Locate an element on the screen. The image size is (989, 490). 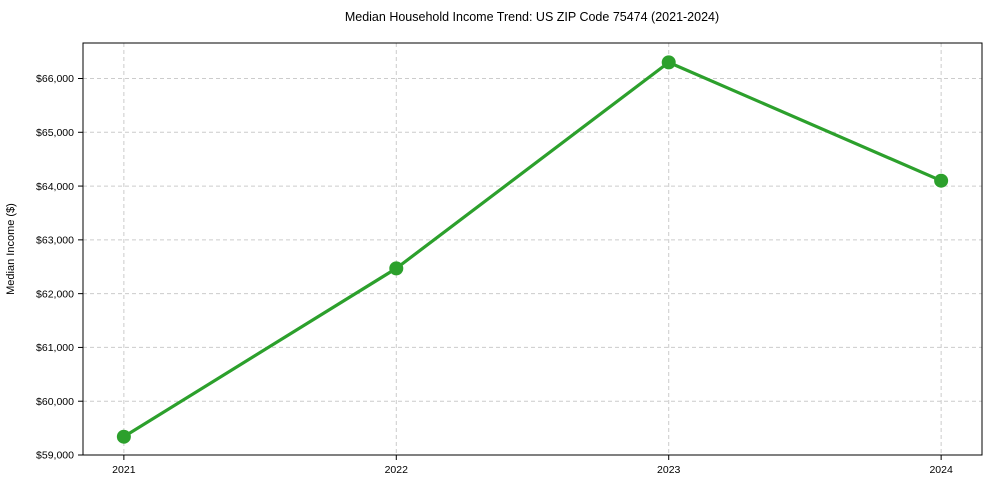
y-axis-label: Median Income ($) is located at coordinates (11, 249).